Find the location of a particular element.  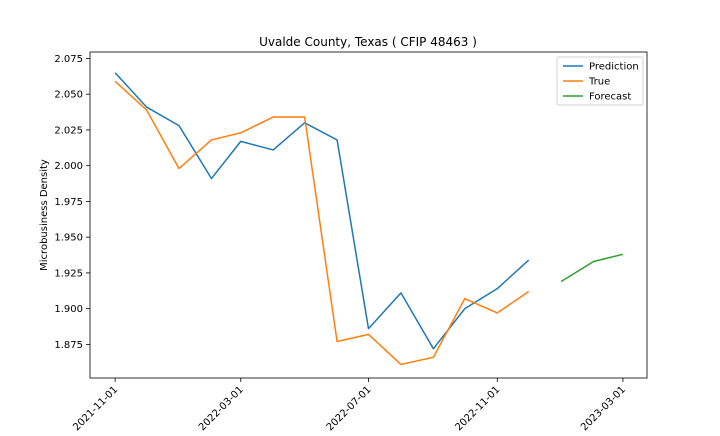

legend-label-forecast: Forecast is located at coordinates (610, 97).